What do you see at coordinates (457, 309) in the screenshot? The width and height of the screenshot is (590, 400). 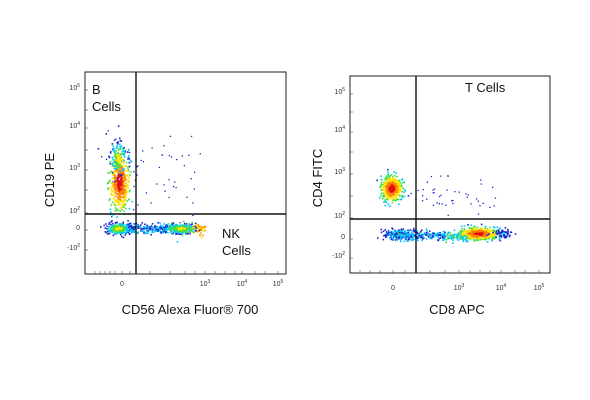 I see `x-axis-label-panel-2: CD8 APC` at bounding box center [457, 309].